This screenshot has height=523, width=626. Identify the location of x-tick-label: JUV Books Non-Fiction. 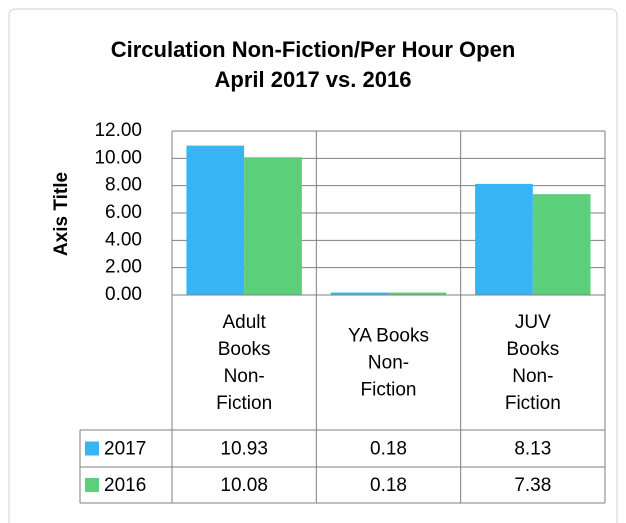
(532, 362).